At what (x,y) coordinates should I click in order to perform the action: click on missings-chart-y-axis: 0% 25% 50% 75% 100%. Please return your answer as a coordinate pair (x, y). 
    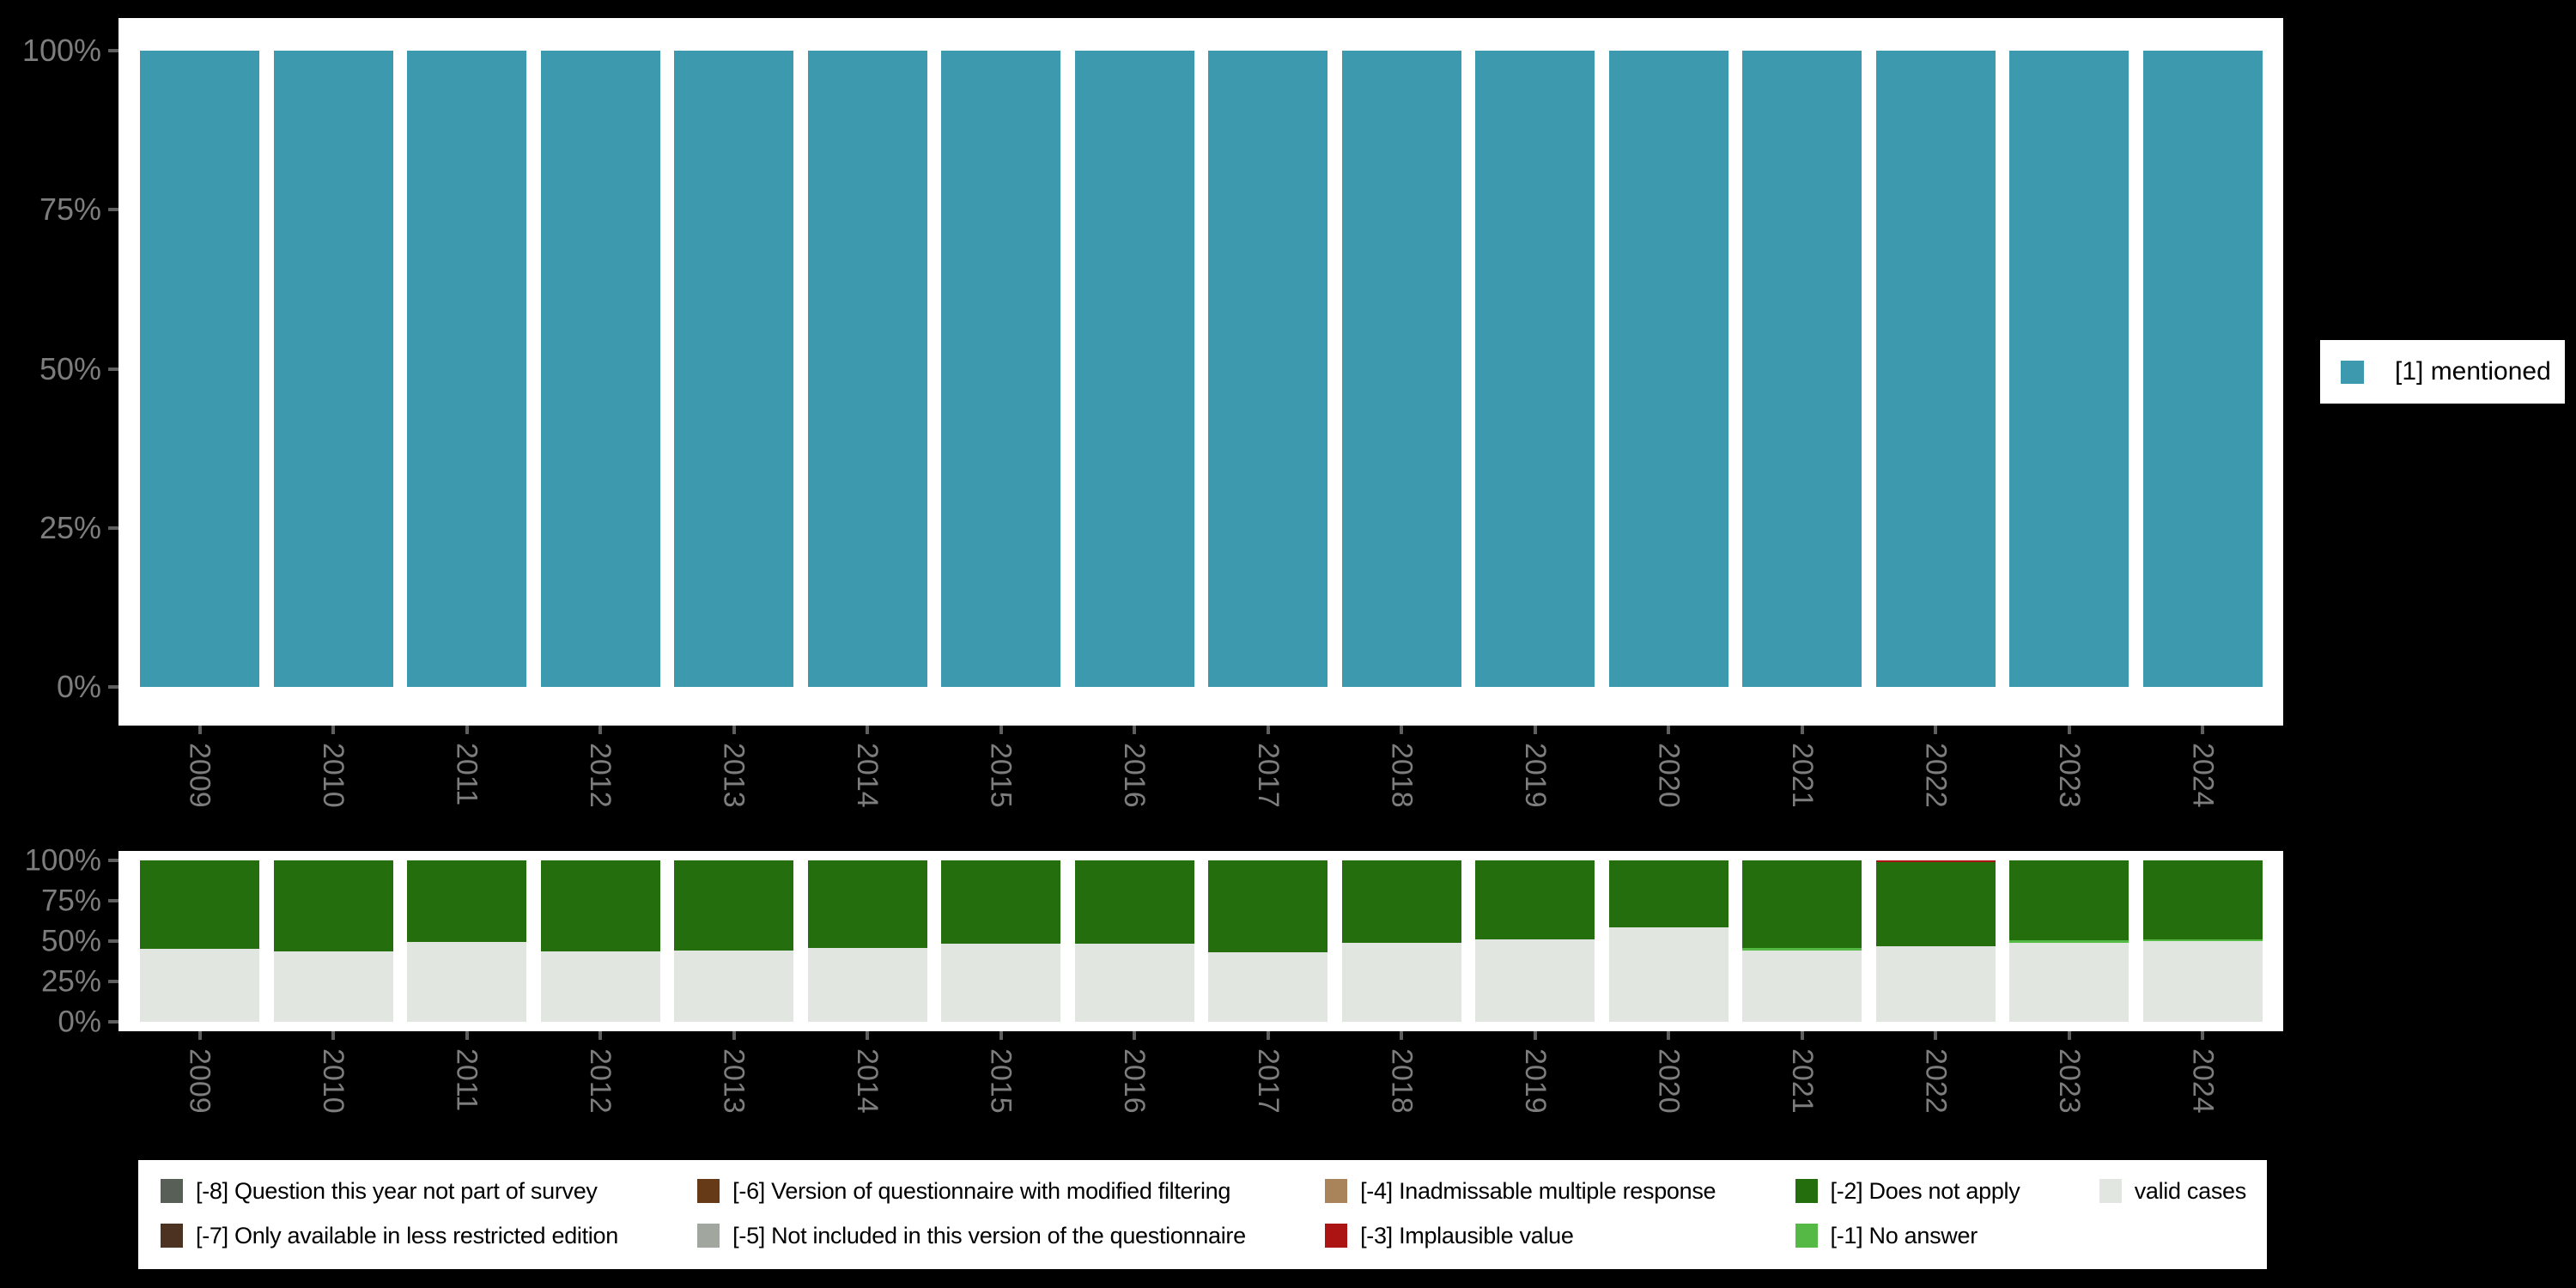
    Looking at the image, I should click on (59, 941).